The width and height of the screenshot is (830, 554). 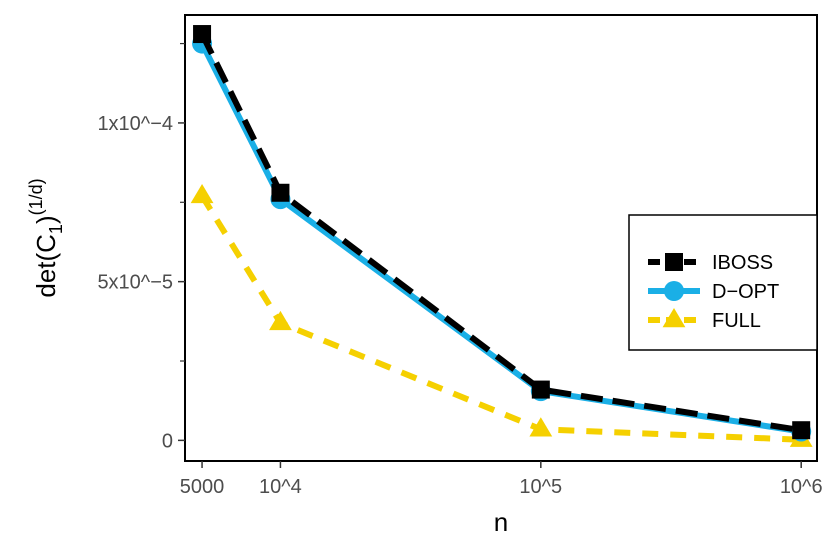 I want to click on y-axis-title-sub: 1, so click(x=56, y=229).